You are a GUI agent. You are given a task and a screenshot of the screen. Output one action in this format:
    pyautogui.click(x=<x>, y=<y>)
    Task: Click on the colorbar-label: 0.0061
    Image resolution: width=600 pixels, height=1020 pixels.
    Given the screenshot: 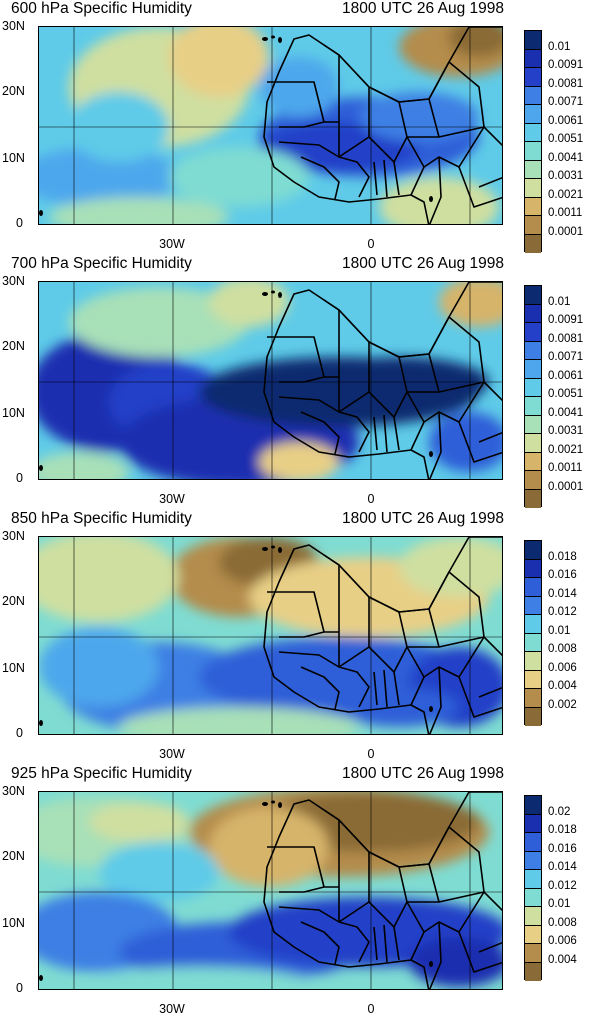 What is the action you would take?
    pyautogui.click(x=566, y=375)
    